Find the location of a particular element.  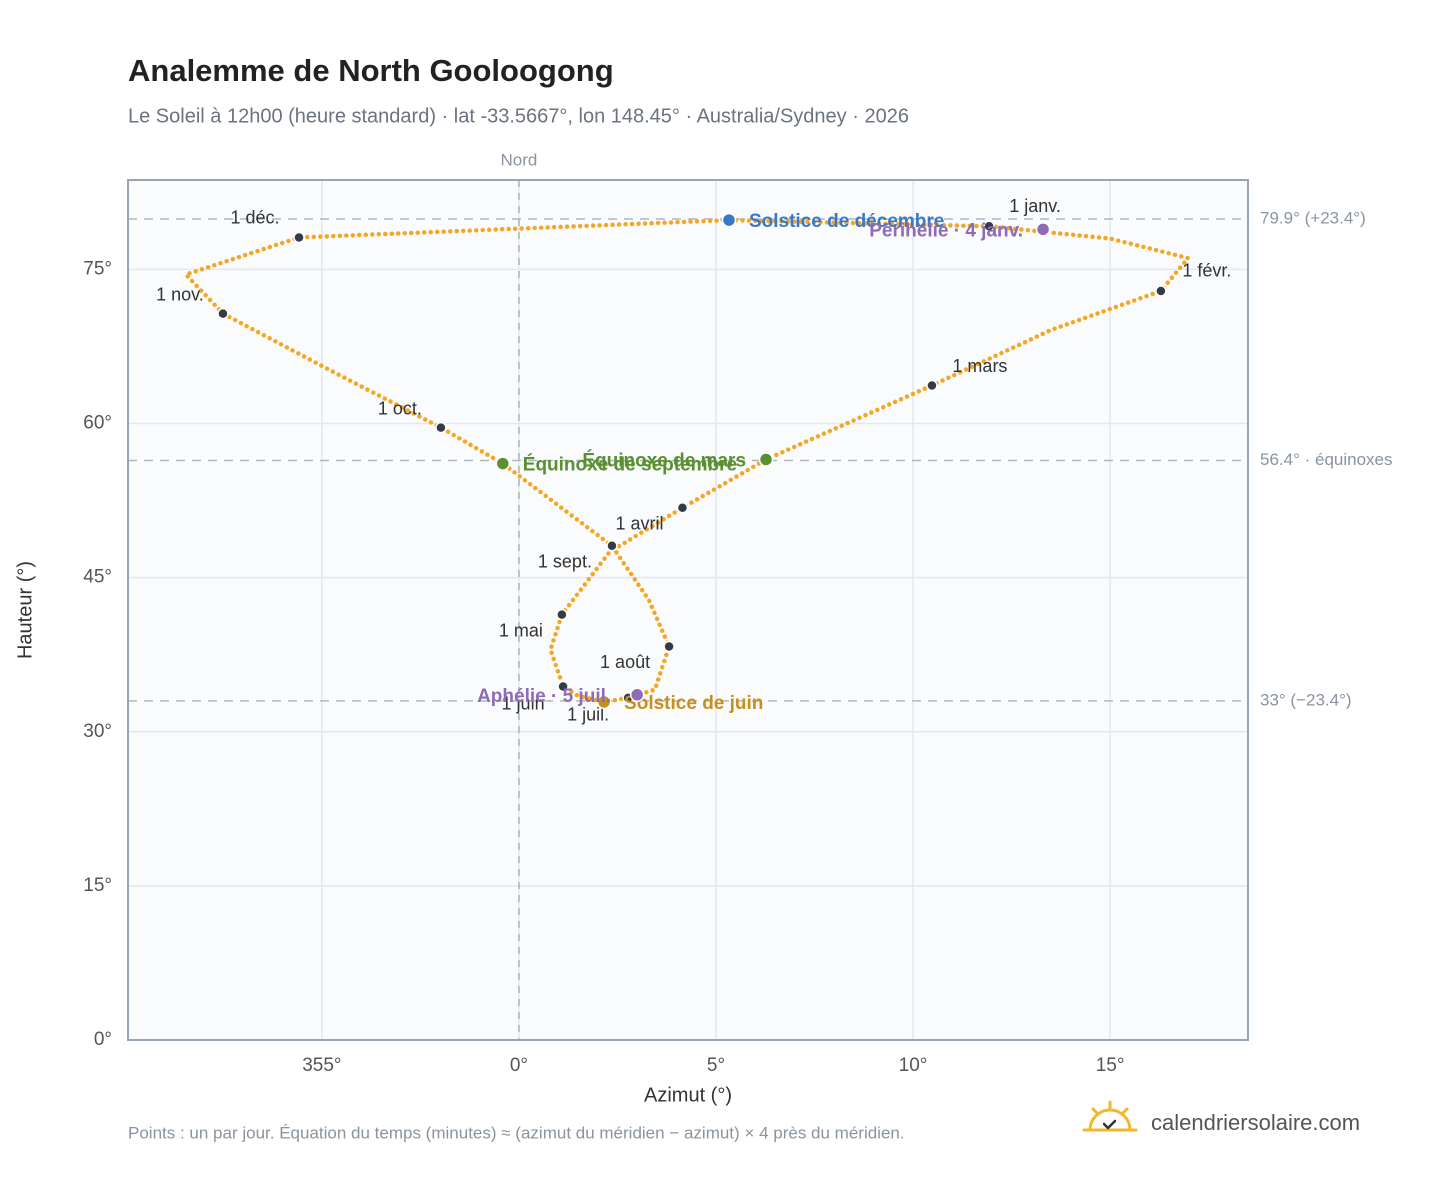

month-label: 1 oct. is located at coordinates (400, 408).